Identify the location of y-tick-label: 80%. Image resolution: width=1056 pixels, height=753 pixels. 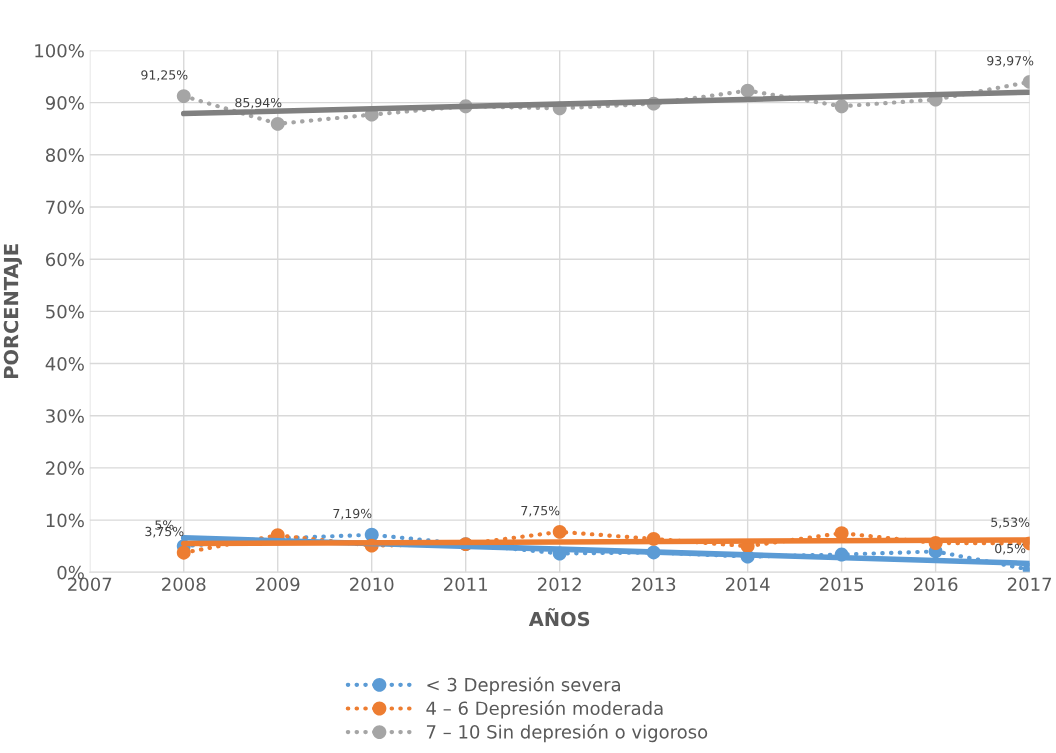
(64, 155).